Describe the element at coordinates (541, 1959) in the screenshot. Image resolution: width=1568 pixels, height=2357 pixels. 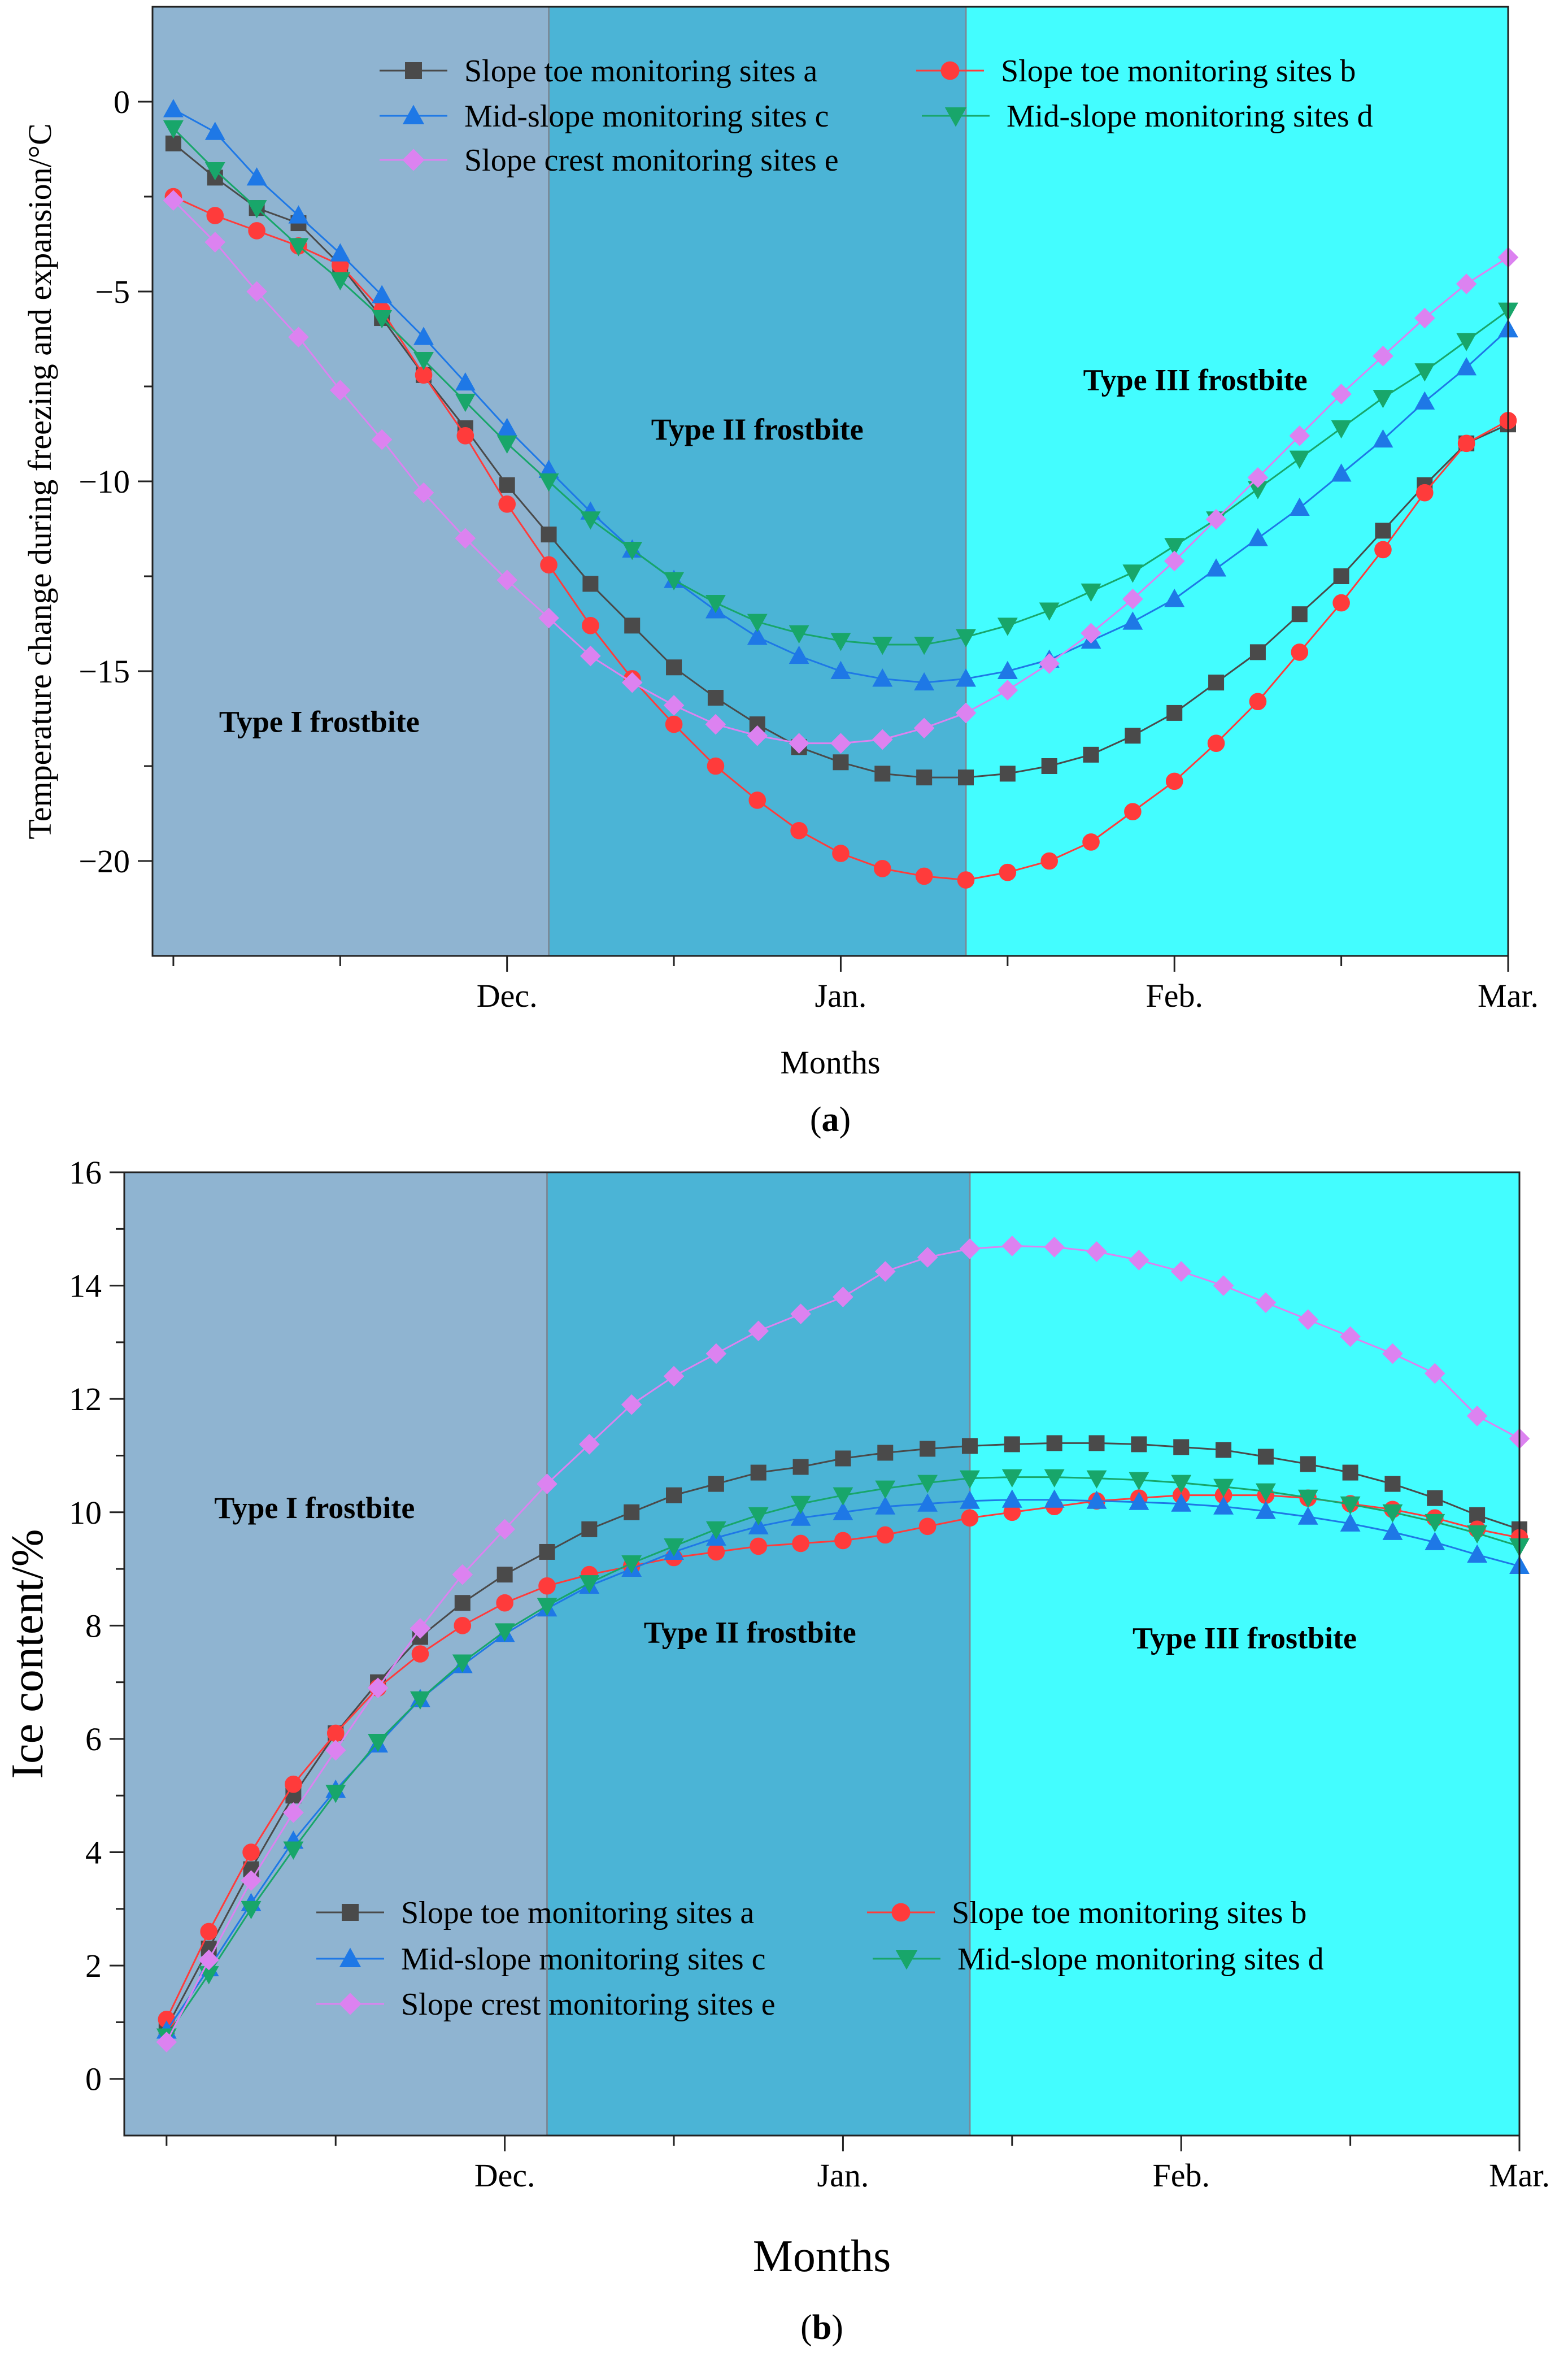
I see `legend-item-3: Mid-slope monitoring sites c` at that location.